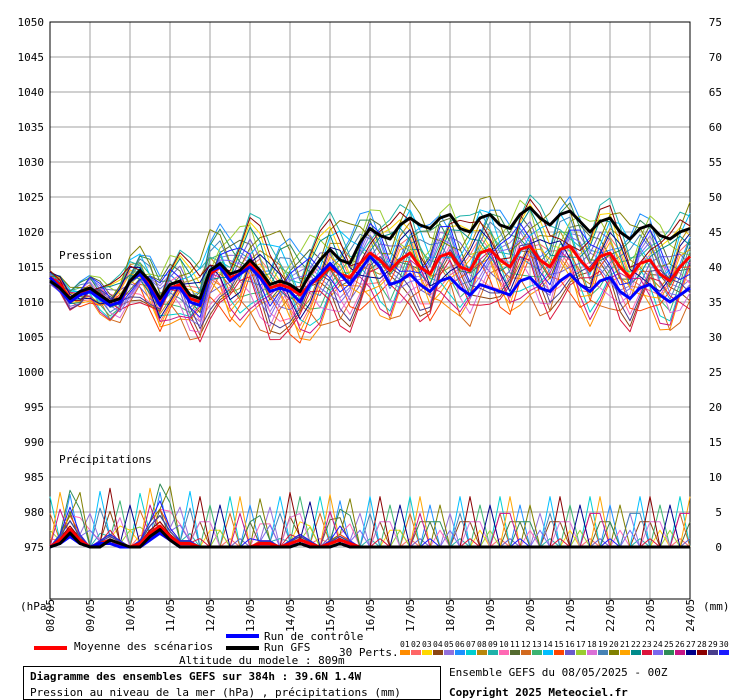 The height and width of the screenshot is (700, 740). What do you see at coordinates (170, 615) in the screenshot?
I see `x-tick-label: 11/05` at bounding box center [170, 615].